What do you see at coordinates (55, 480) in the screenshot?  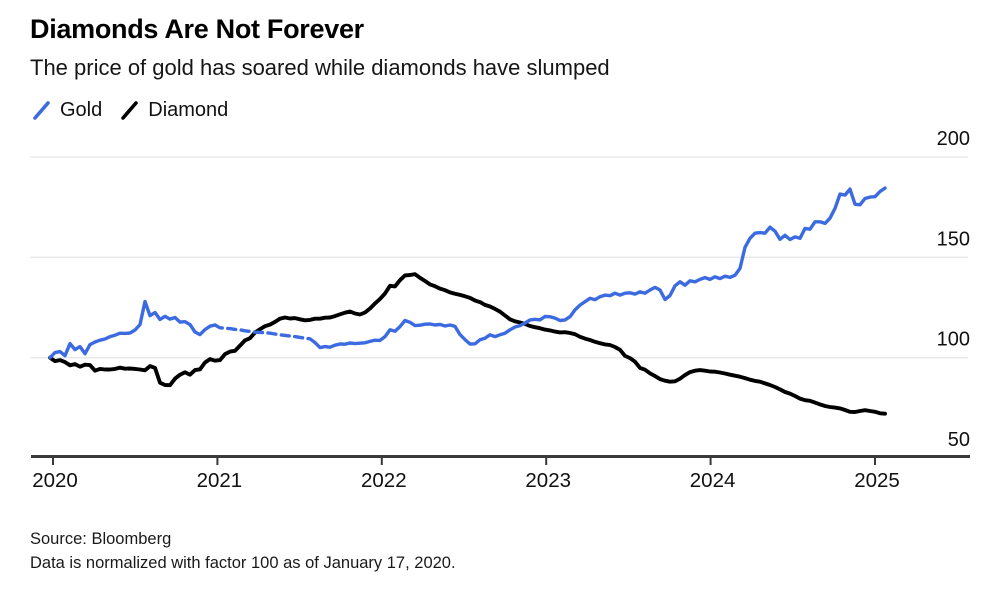 I see `x-tick-label-2020: 2020` at bounding box center [55, 480].